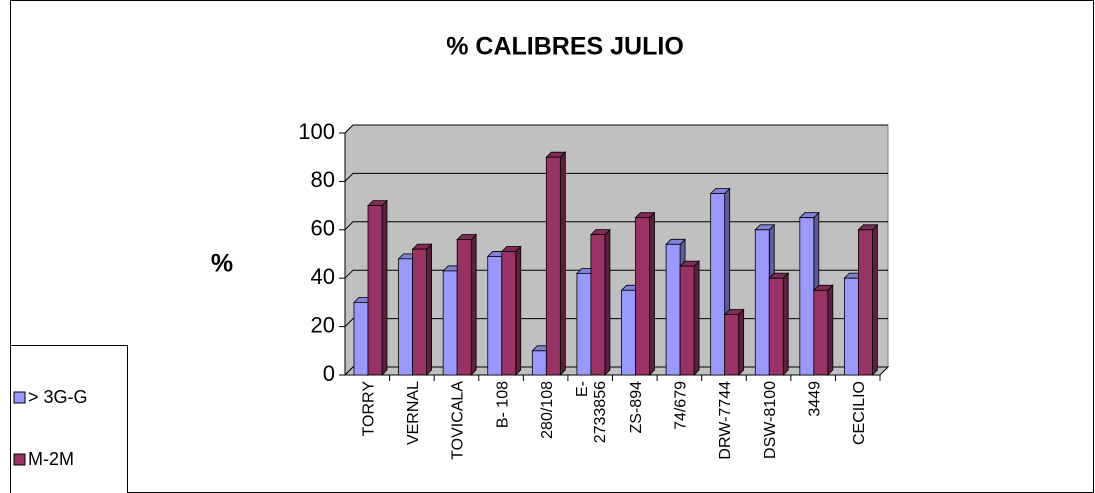 The image size is (1095, 493). I want to click on y-tick-label: 40, so click(323, 276).